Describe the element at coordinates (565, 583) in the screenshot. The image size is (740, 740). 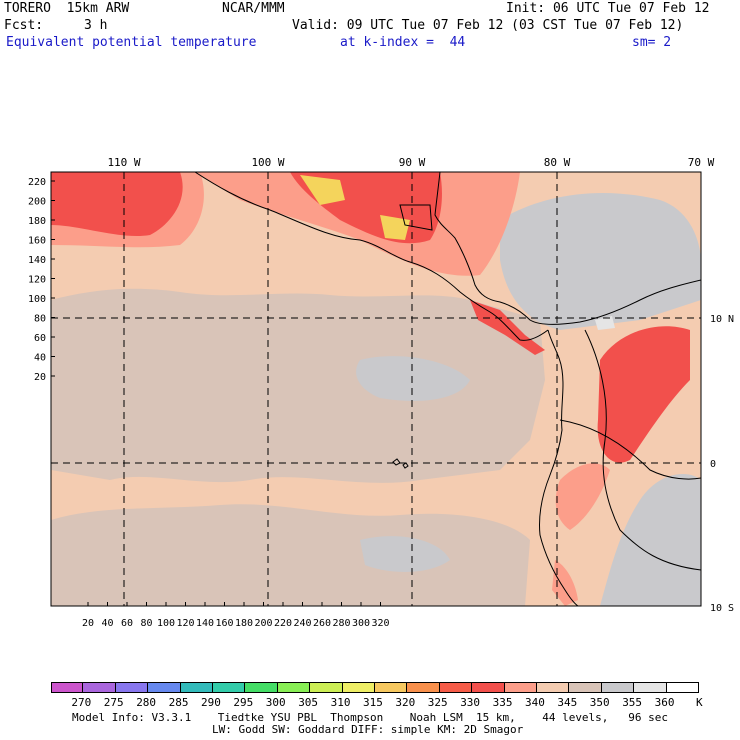
I see `field-warm-peru` at that location.